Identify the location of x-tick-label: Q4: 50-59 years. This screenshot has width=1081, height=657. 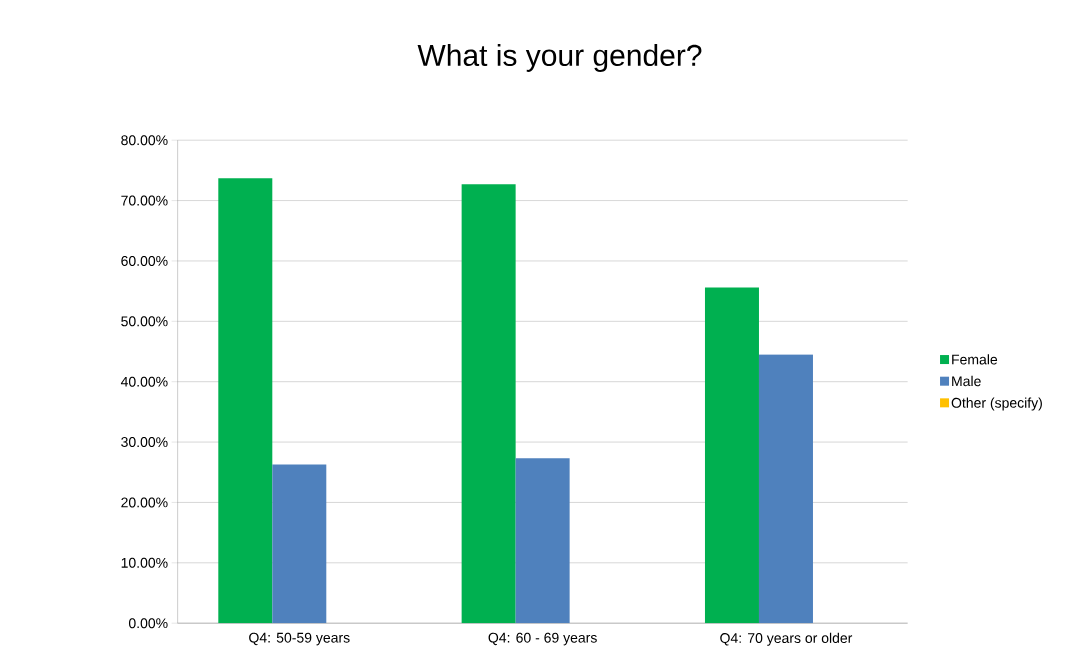
(299, 639).